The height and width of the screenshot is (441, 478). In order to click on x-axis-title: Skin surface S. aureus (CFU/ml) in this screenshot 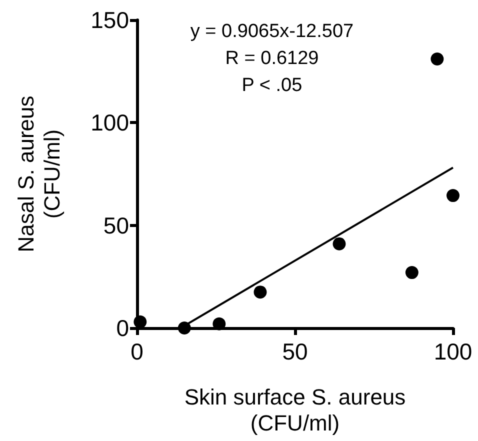, I will do `click(295, 410)`.